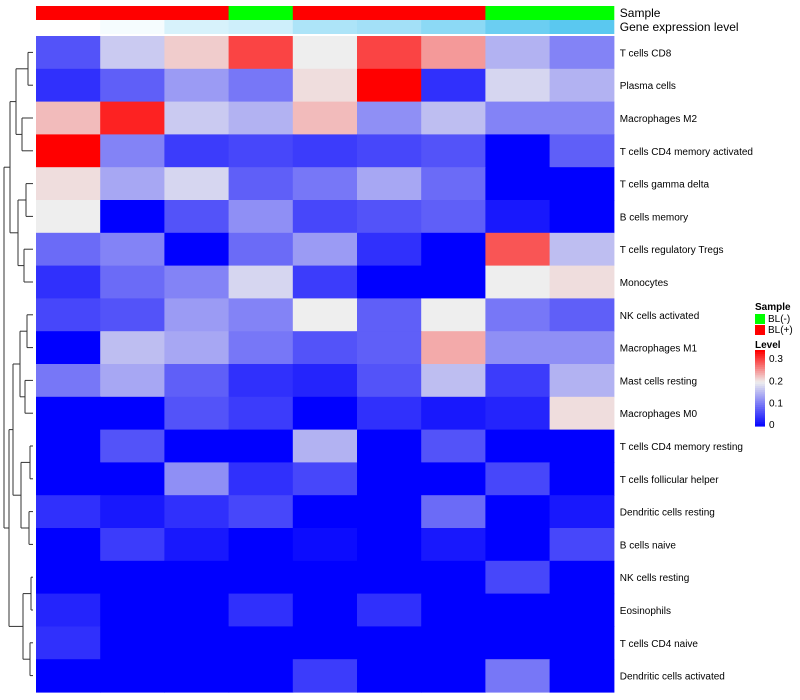  What do you see at coordinates (648, 86) in the screenshot?
I see `row-label: Plasma cells` at bounding box center [648, 86].